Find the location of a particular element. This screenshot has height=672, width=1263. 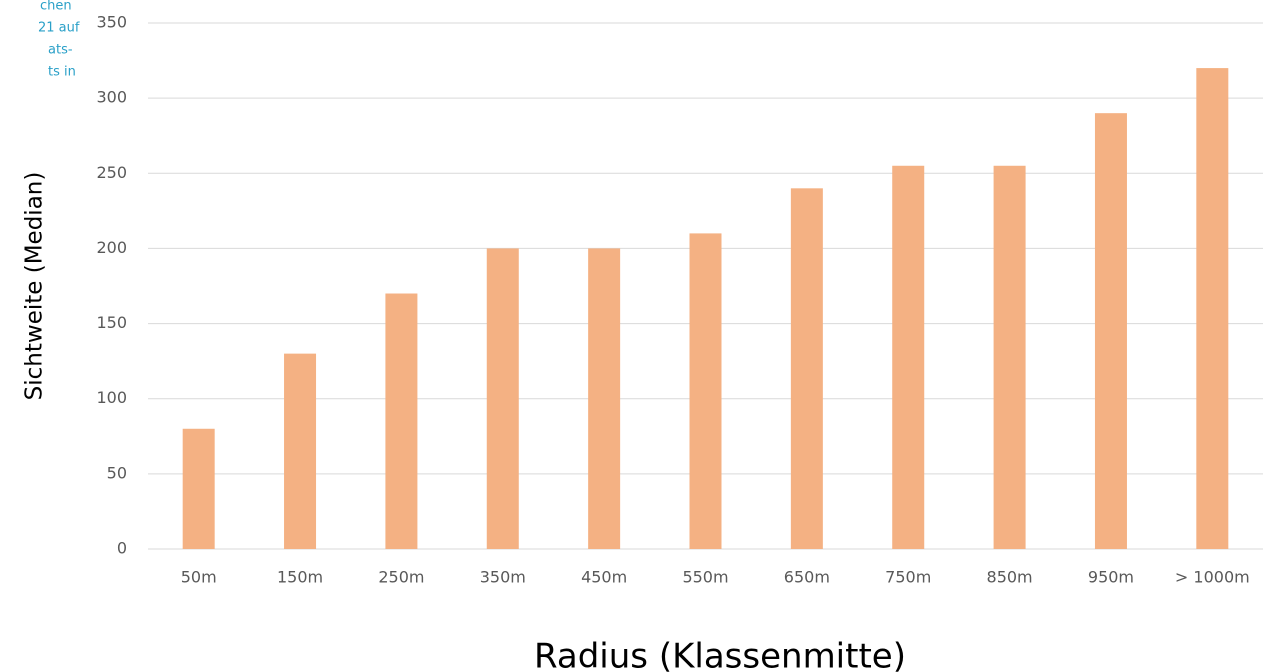

y-tick-label: 100 is located at coordinates (111, 397).